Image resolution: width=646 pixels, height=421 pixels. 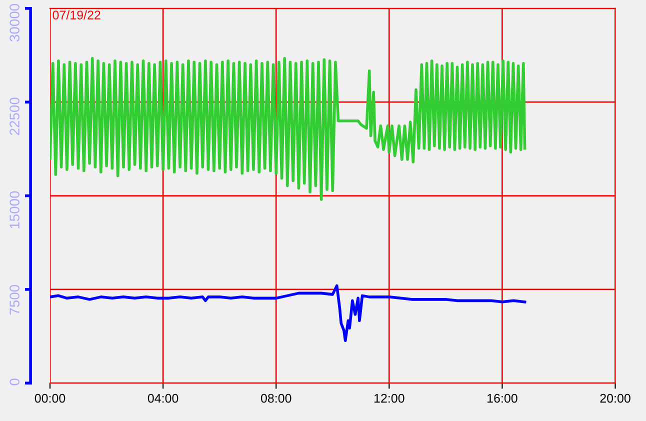 What do you see at coordinates (15, 23) in the screenshot?
I see `y-tick-label: 30000` at bounding box center [15, 23].